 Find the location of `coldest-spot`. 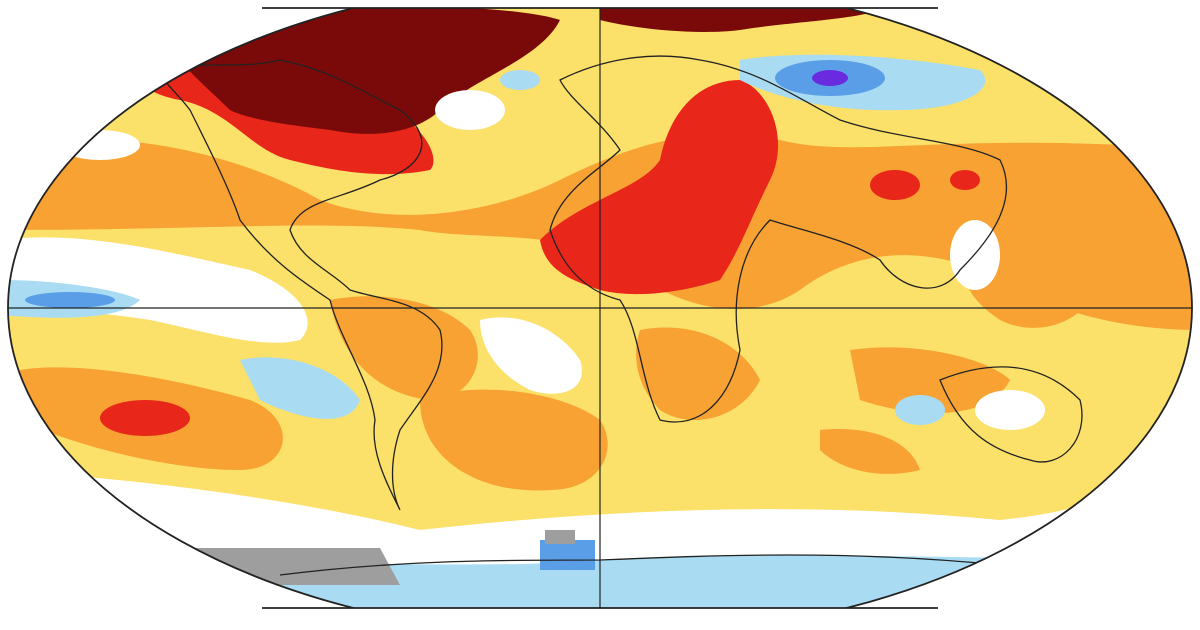

coldest-spot is located at coordinates (830, 78).